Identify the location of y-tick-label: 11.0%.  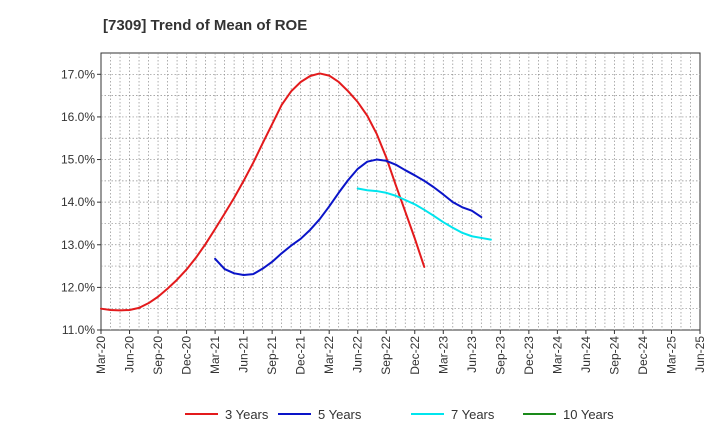
(78, 330).